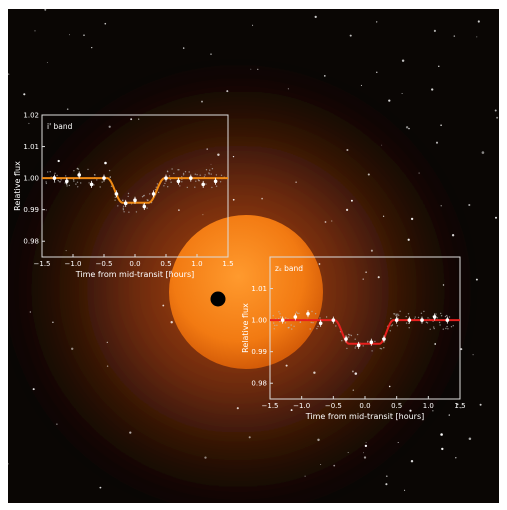 The image size is (507, 510). Describe the element at coordinates (165, 264) in the screenshot. I see `x-tick-label: 0.5` at that location.